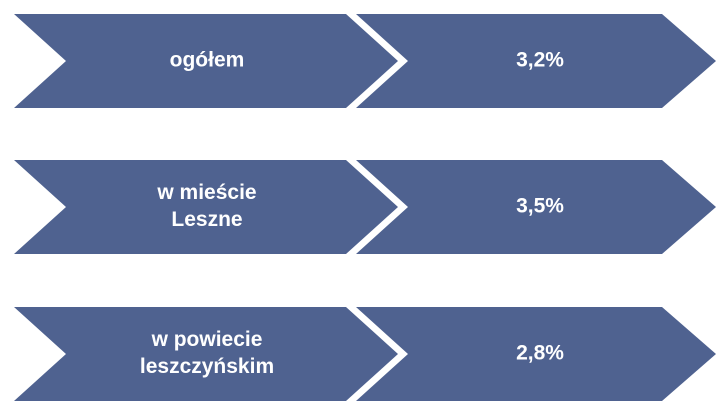  I want to click on row-label: ogółem, so click(207, 60).